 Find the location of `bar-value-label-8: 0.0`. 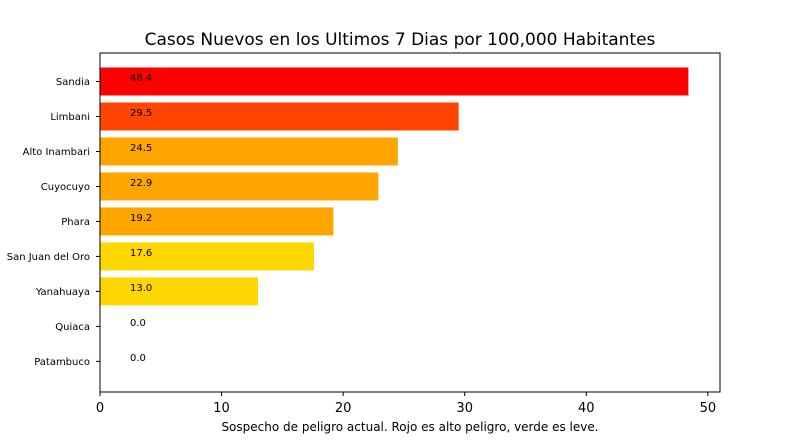

bar-value-label-8: 0.0 is located at coordinates (138, 358).